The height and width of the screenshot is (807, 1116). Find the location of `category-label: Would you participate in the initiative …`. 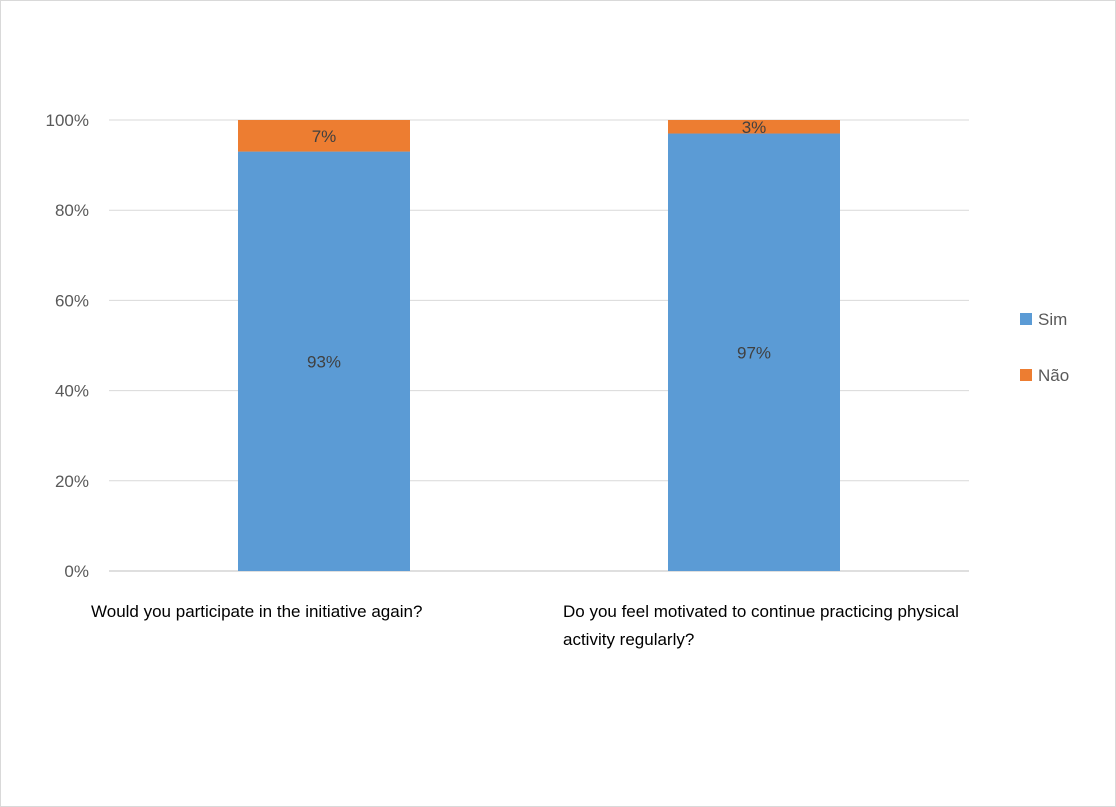

category-label: Would you participate in the initiative … is located at coordinates (257, 611).